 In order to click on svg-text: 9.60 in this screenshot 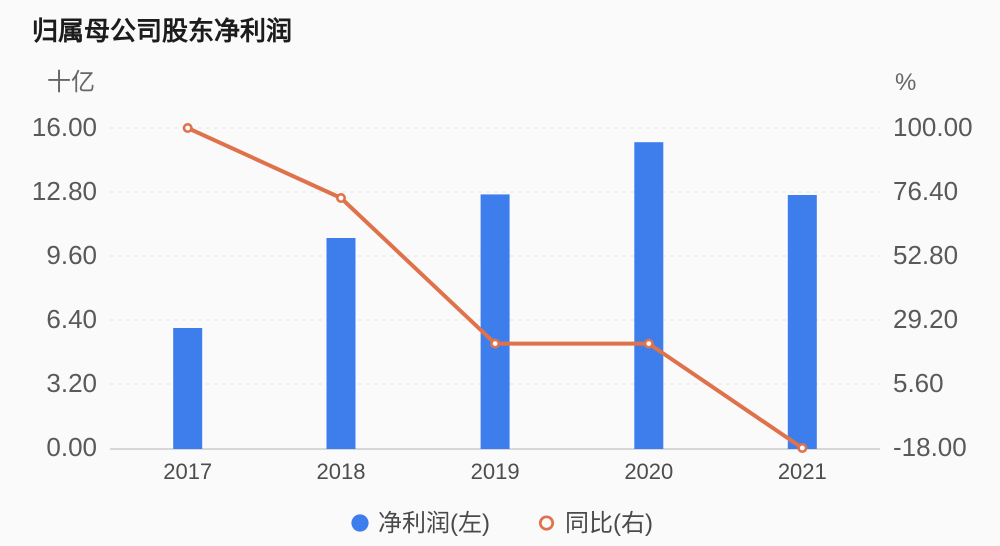, I will do `click(71, 255)`.